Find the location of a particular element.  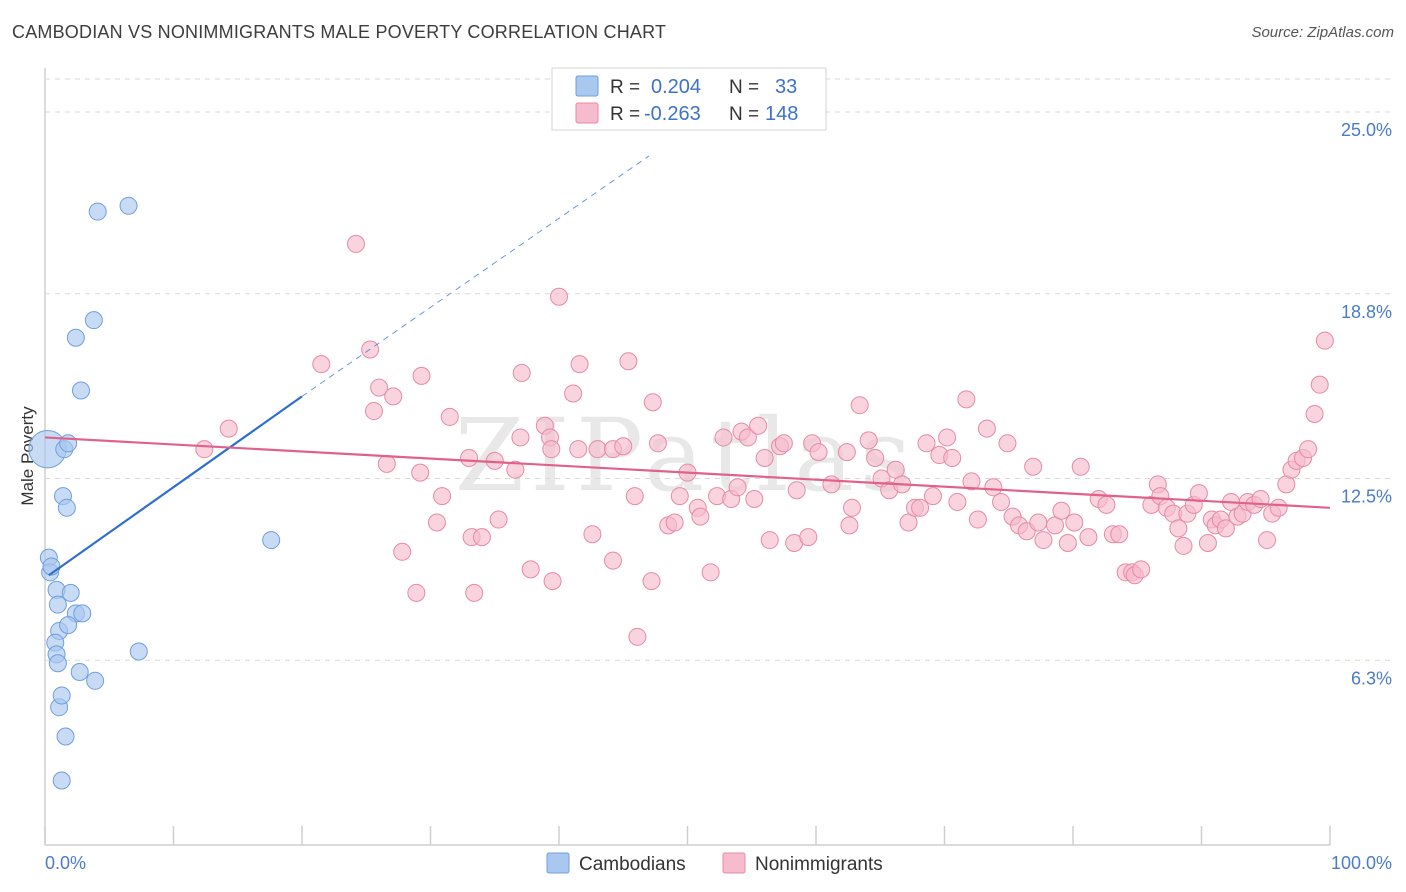

y-tick-label: 18.8% is located at coordinates (1366, 312).